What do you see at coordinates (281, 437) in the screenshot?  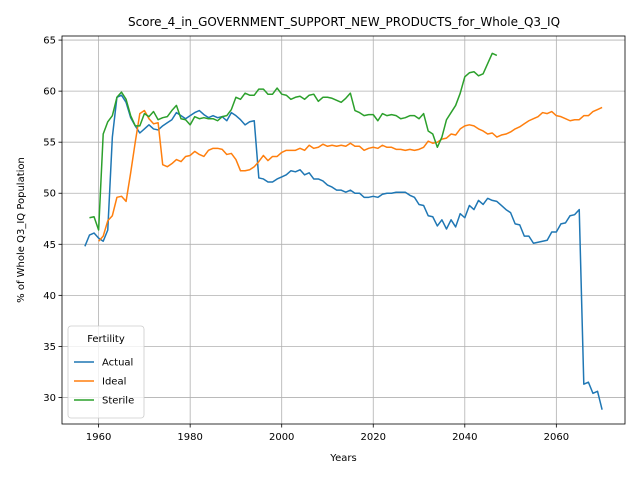 I see `x-tick-label: 2000` at bounding box center [281, 437].